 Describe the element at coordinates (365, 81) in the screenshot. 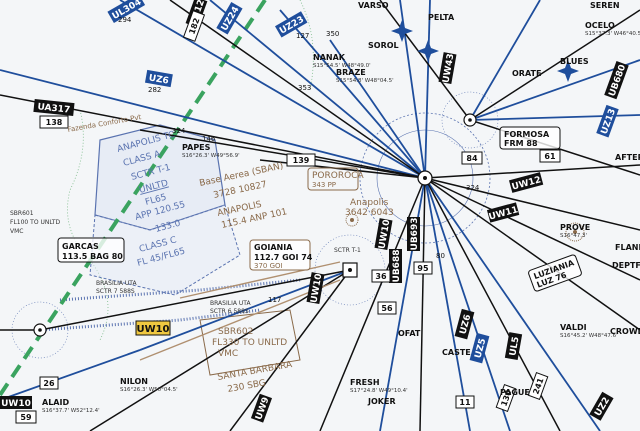

I see `waypoint-coord: S15°54.8' W48°04.5'` at that location.